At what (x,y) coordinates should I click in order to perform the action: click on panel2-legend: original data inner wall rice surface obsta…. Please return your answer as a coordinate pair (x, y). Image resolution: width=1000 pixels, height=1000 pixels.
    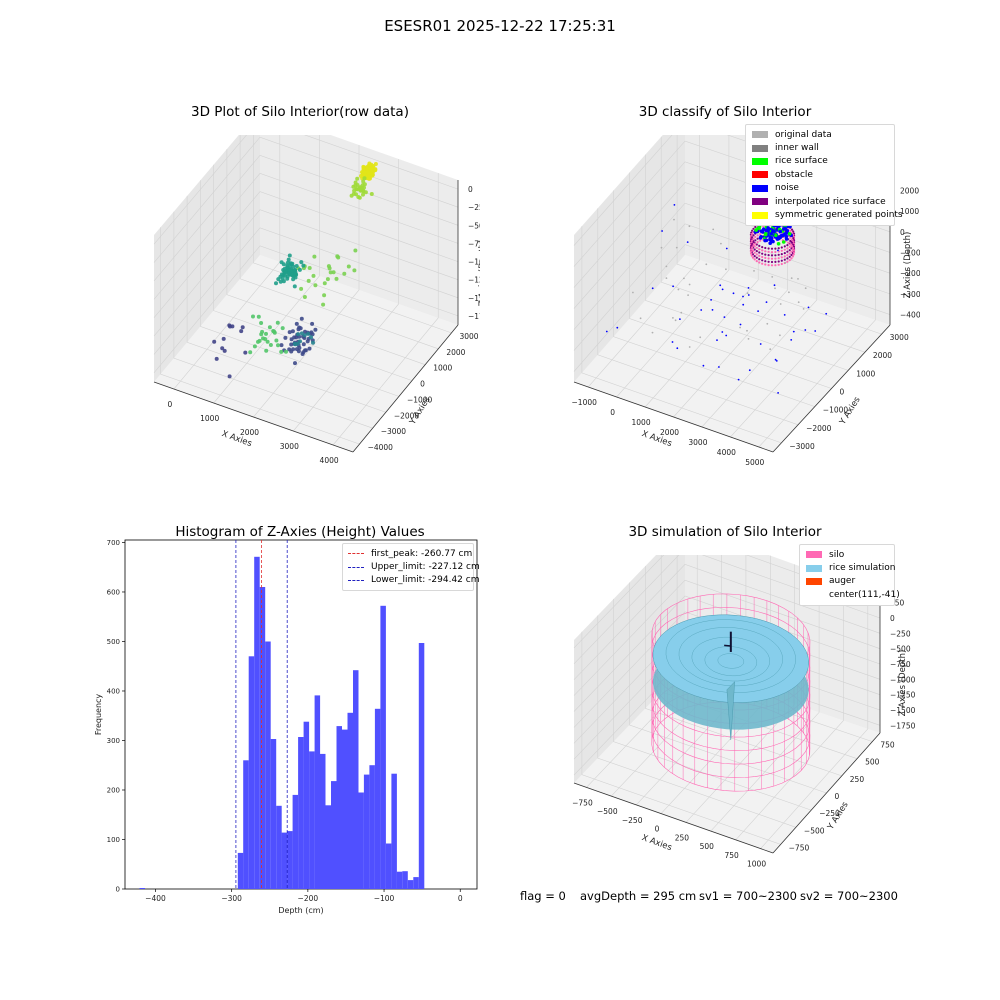
    Looking at the image, I should click on (824, 175).